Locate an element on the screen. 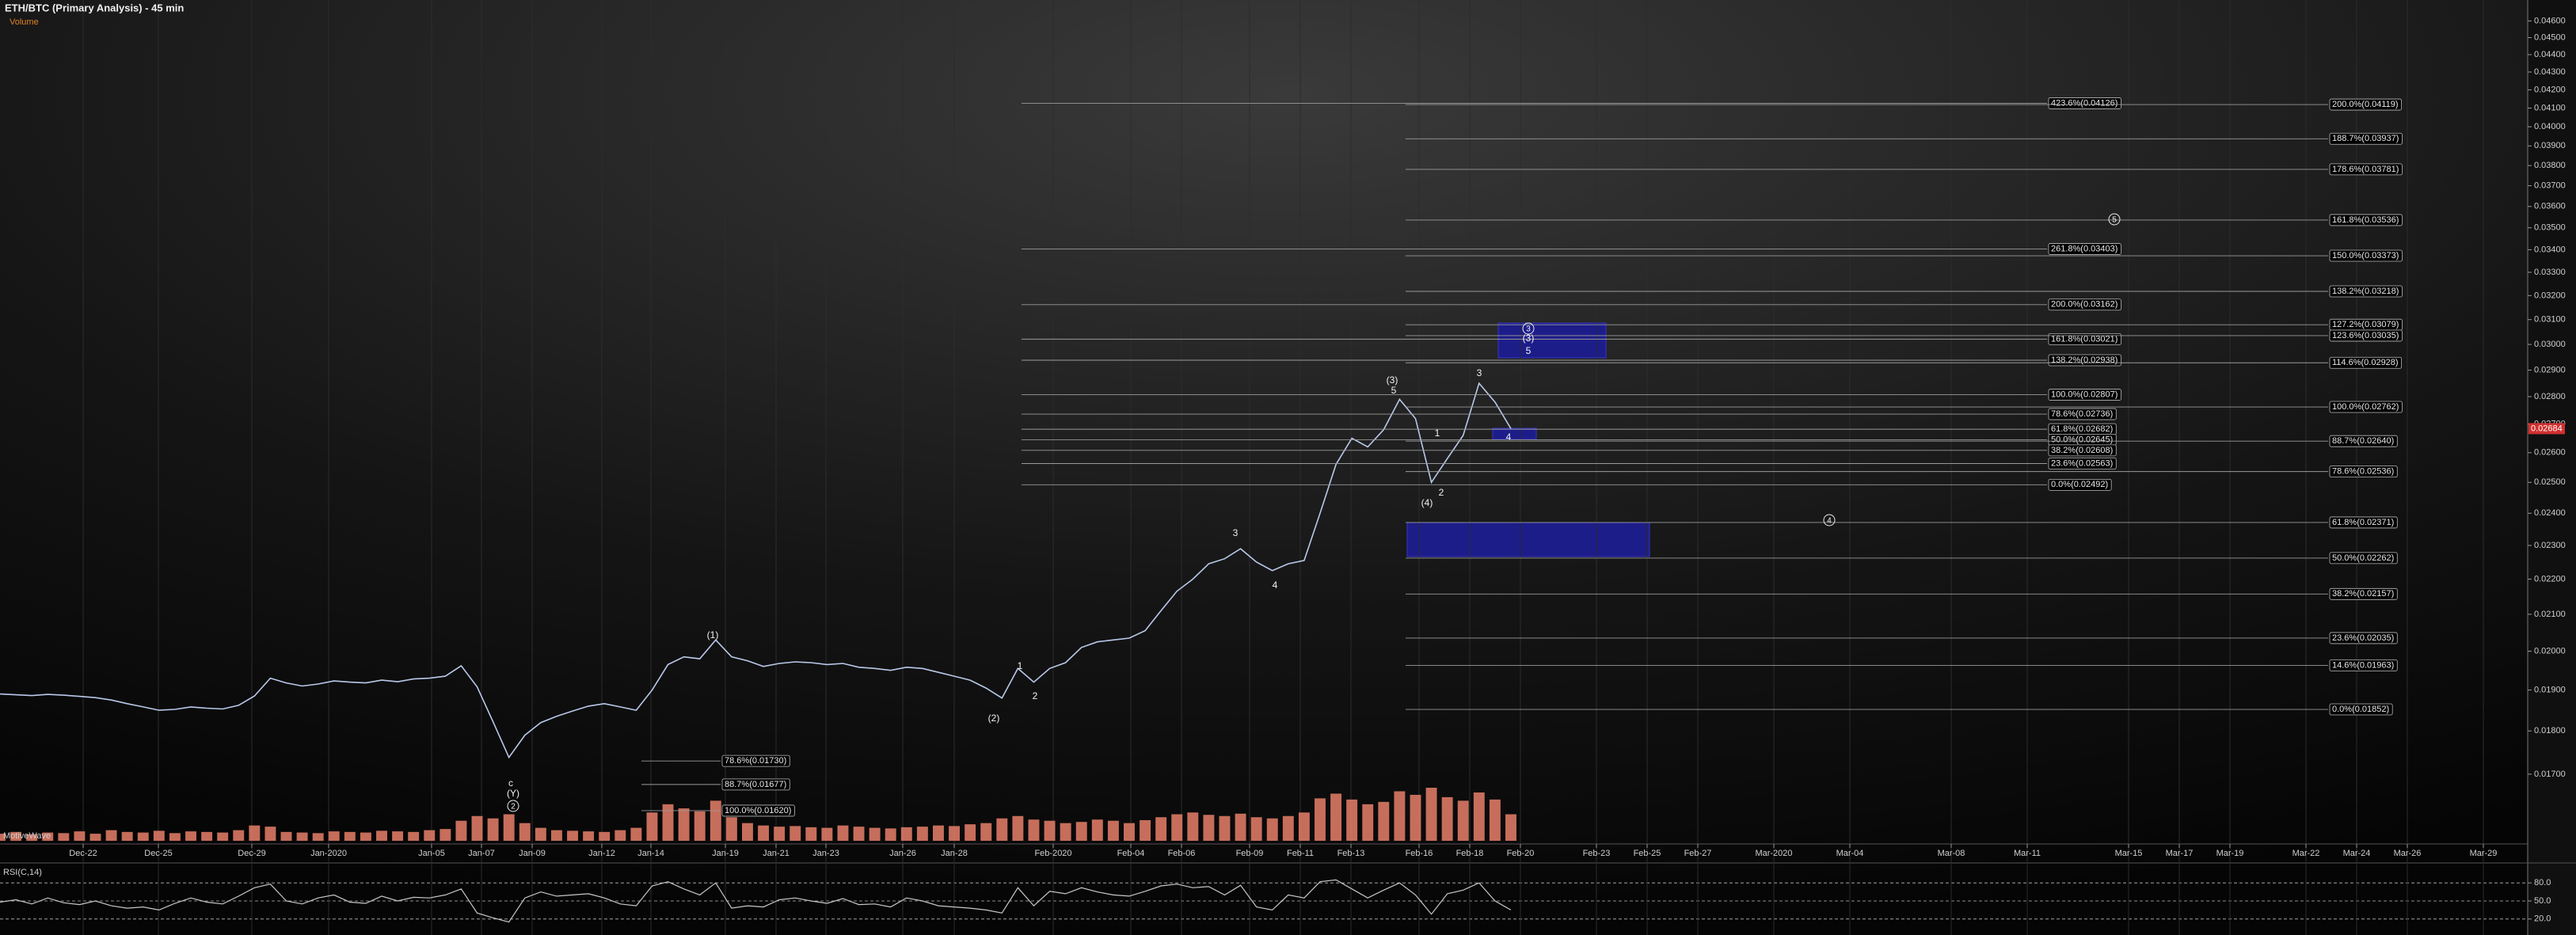 This screenshot has width=2576, height=935. x-tick-label: Mar-2020 is located at coordinates (1773, 854).